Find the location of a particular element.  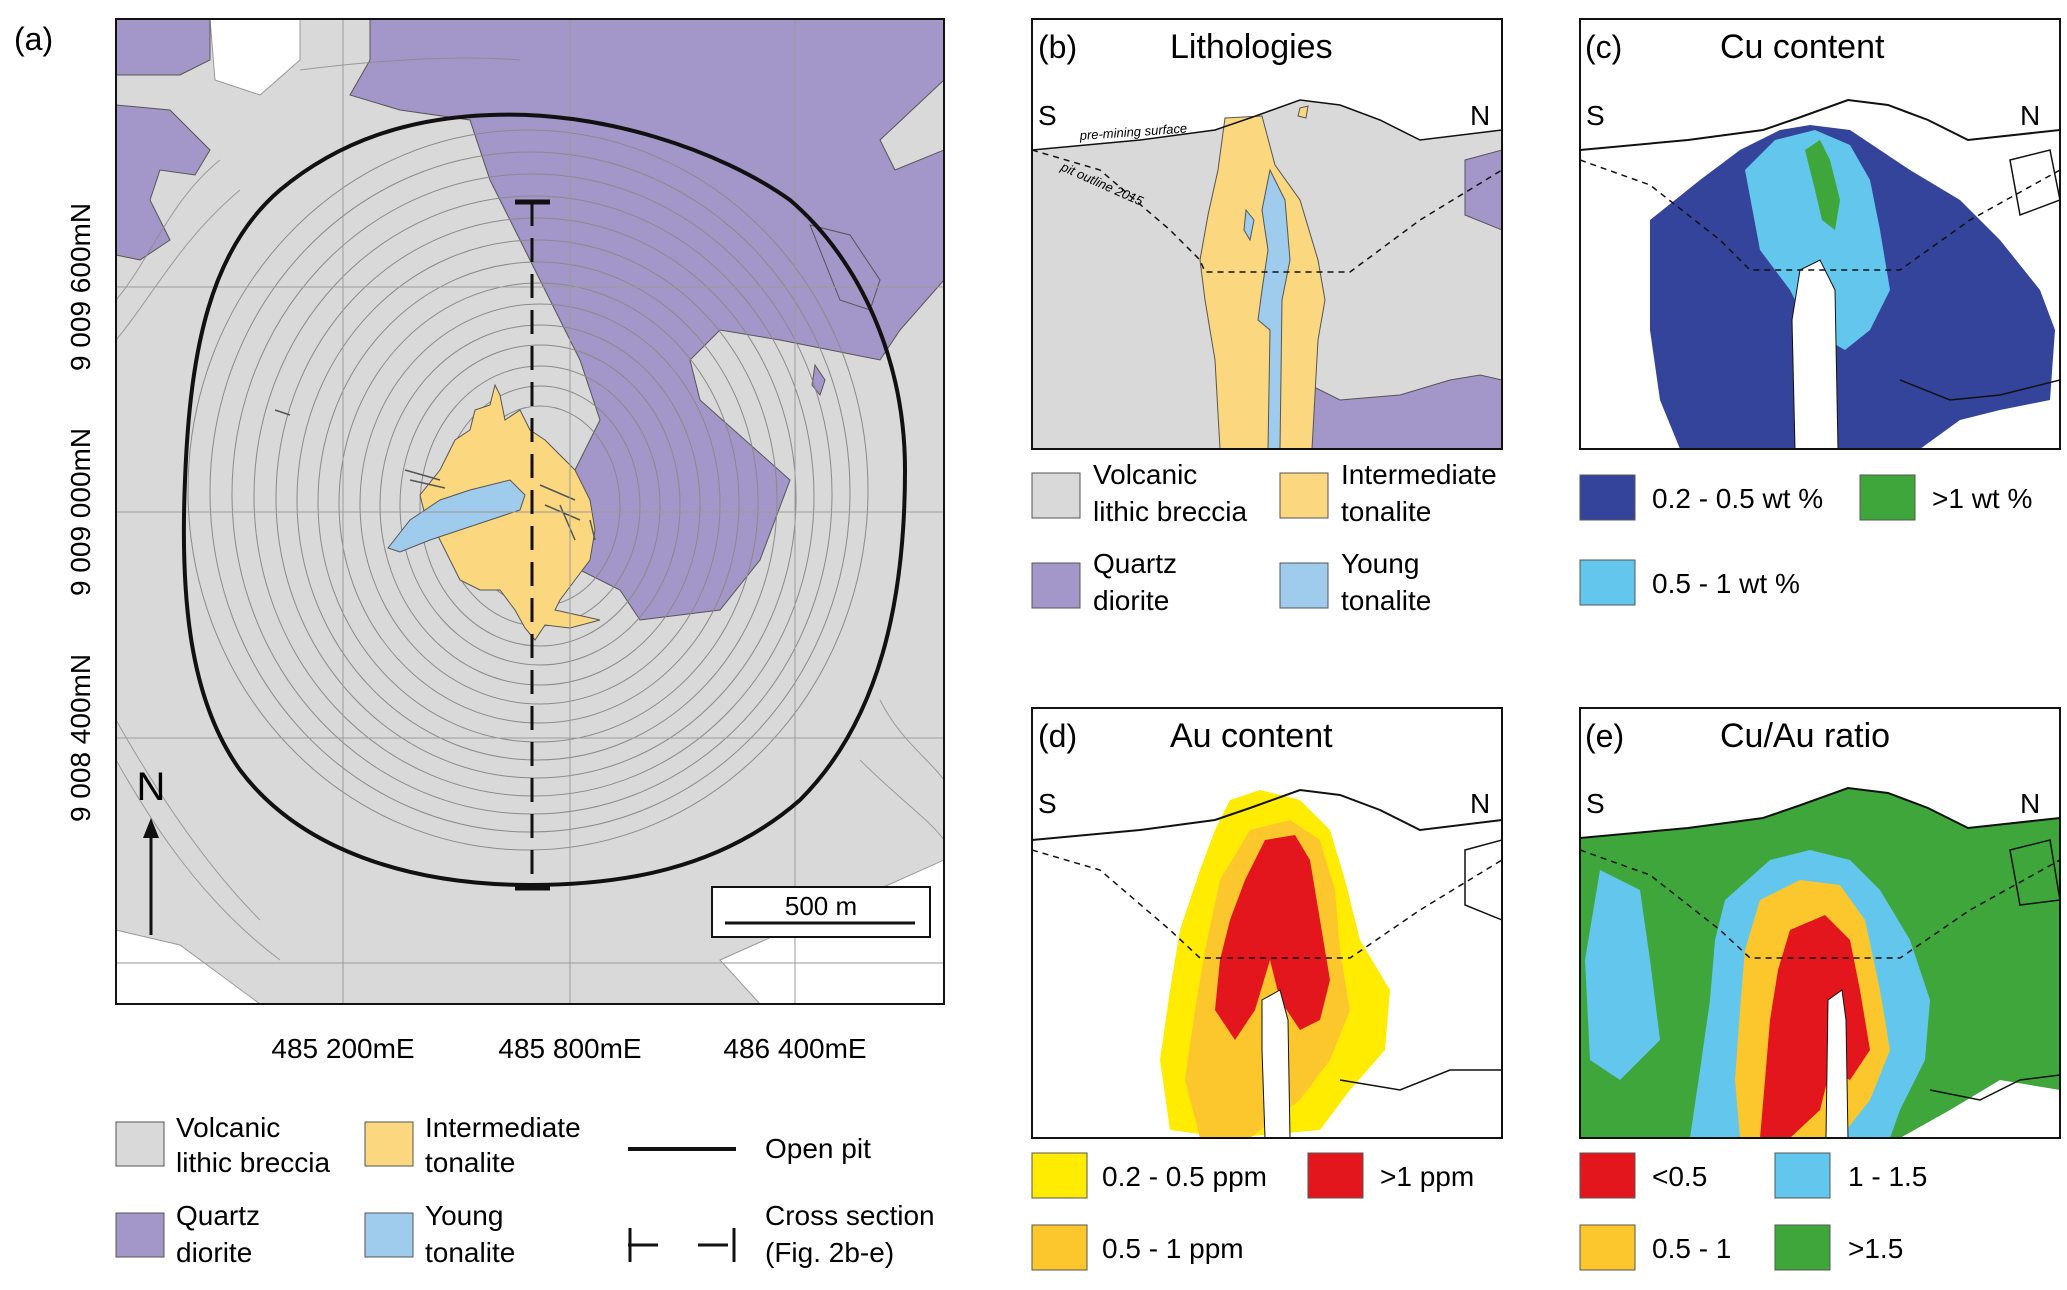

north-arrow-head is located at coordinates (151, 828).